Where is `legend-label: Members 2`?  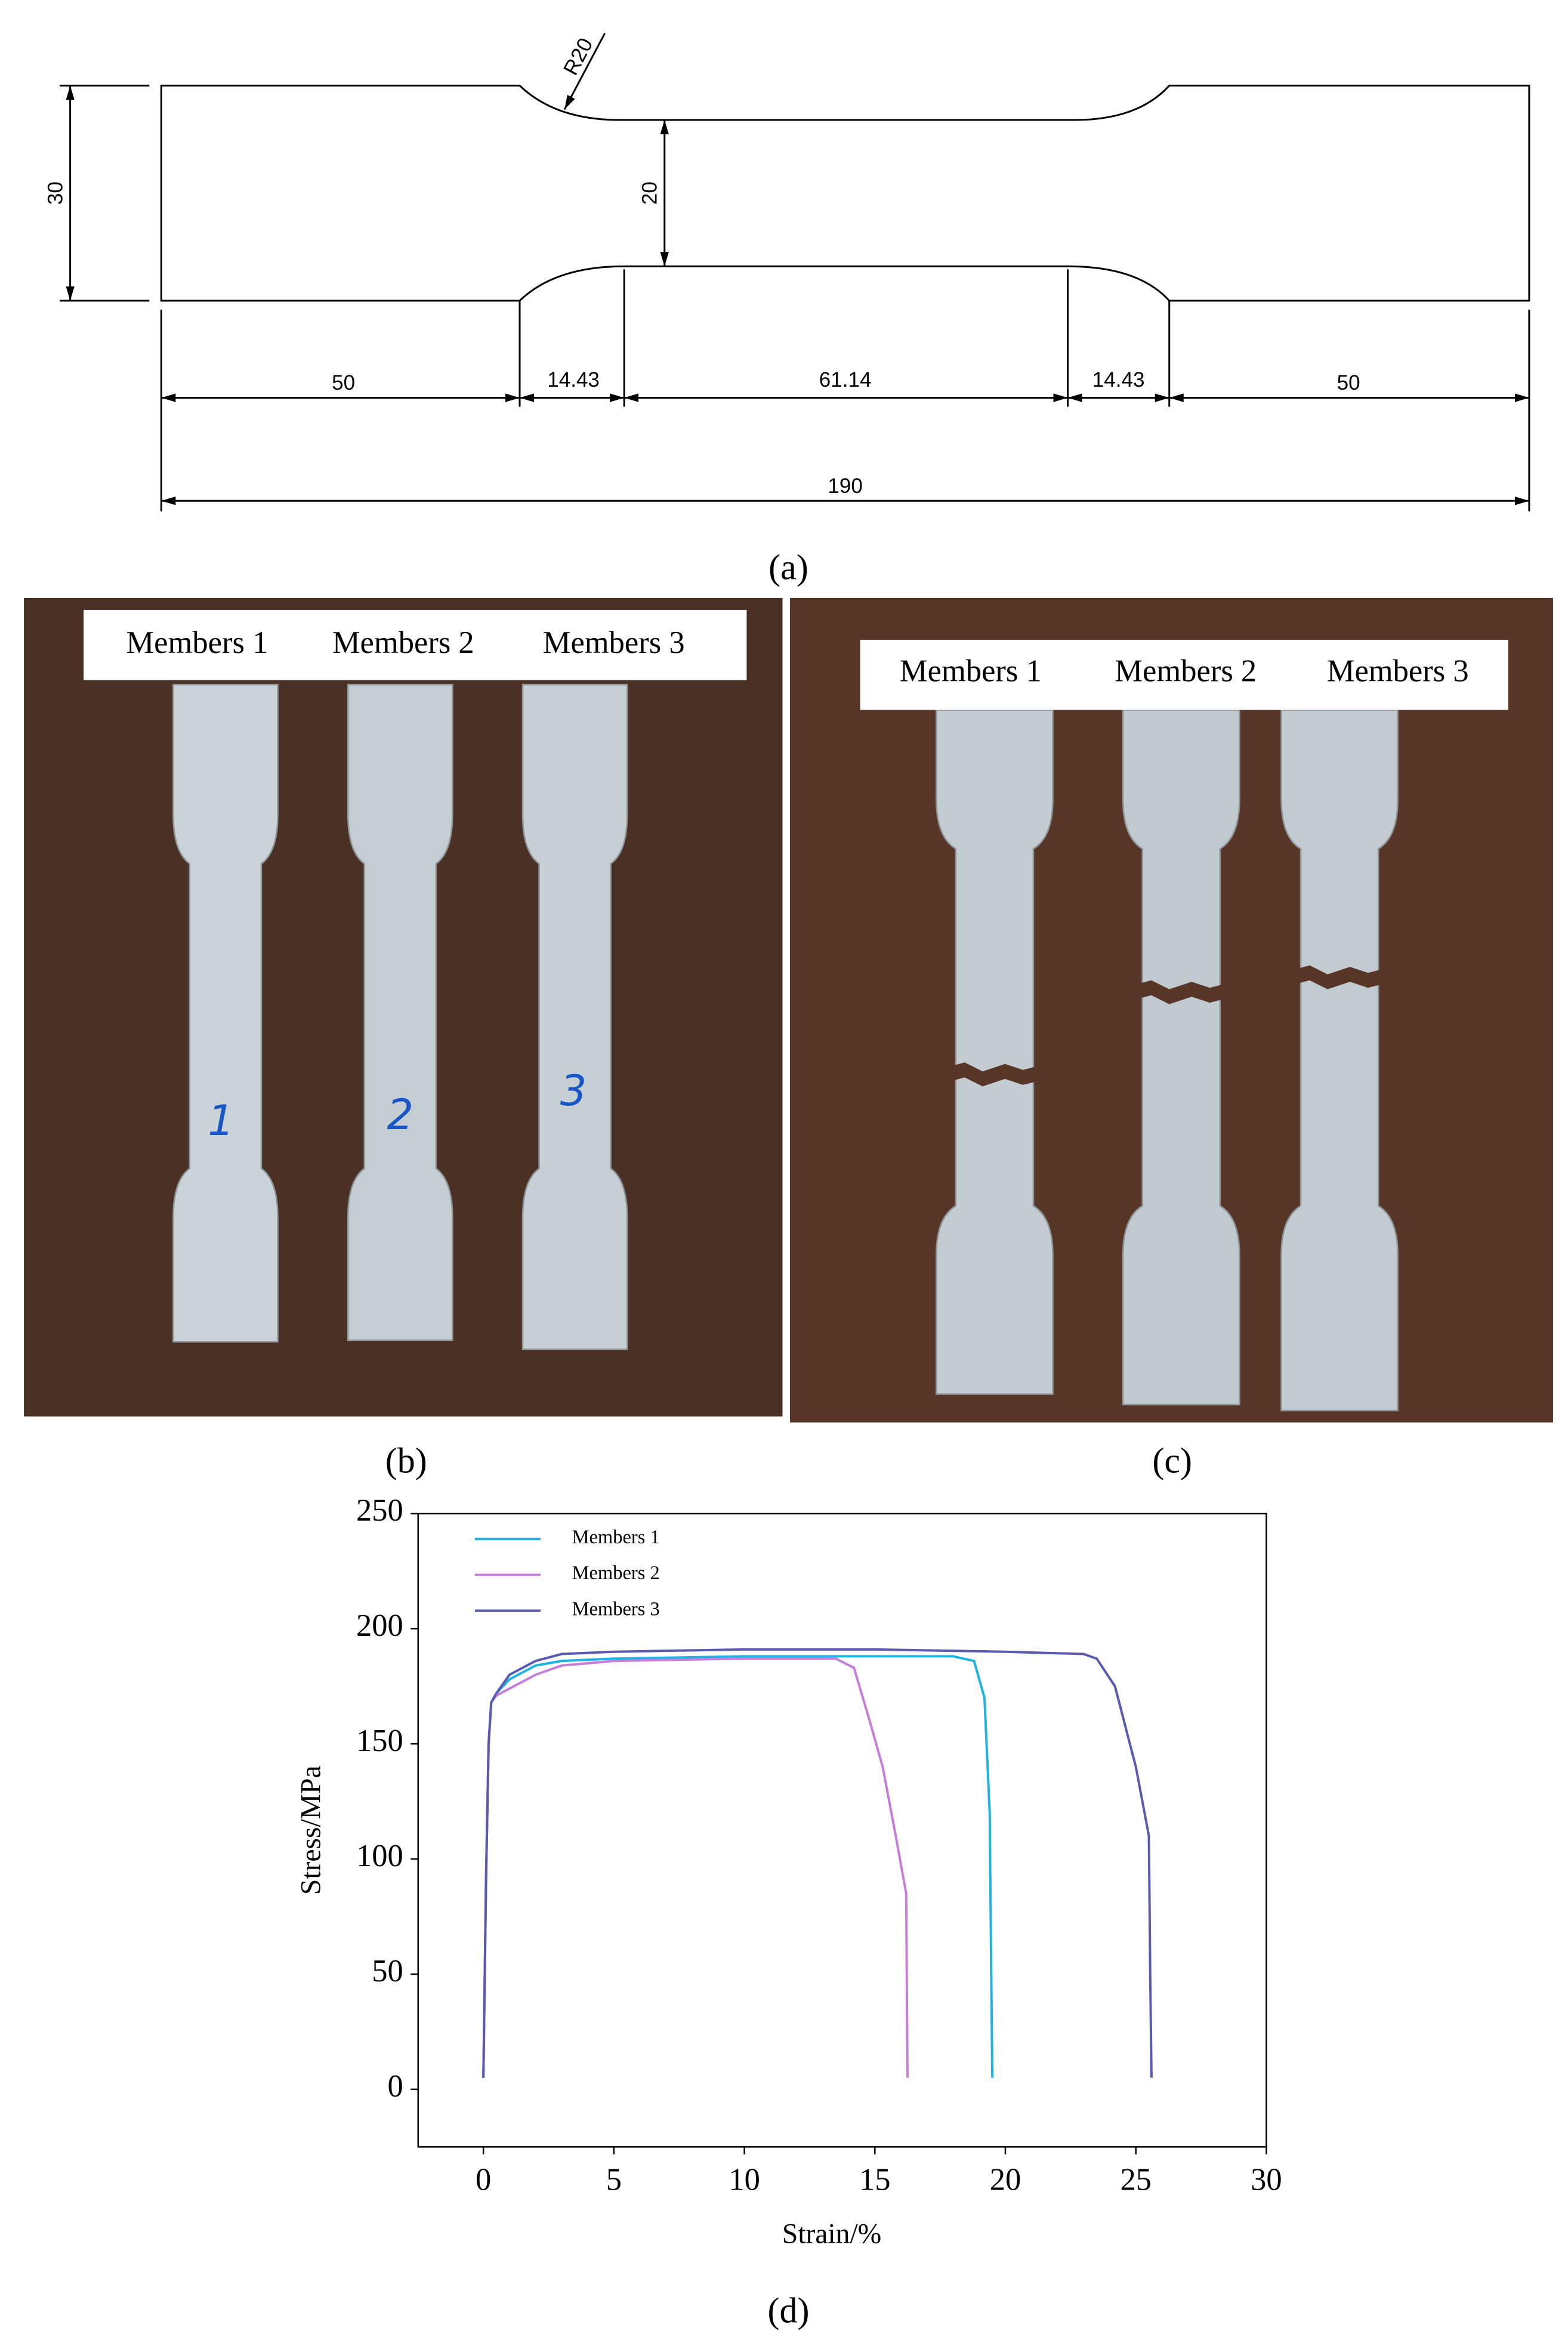 legend-label: Members 2 is located at coordinates (616, 1573).